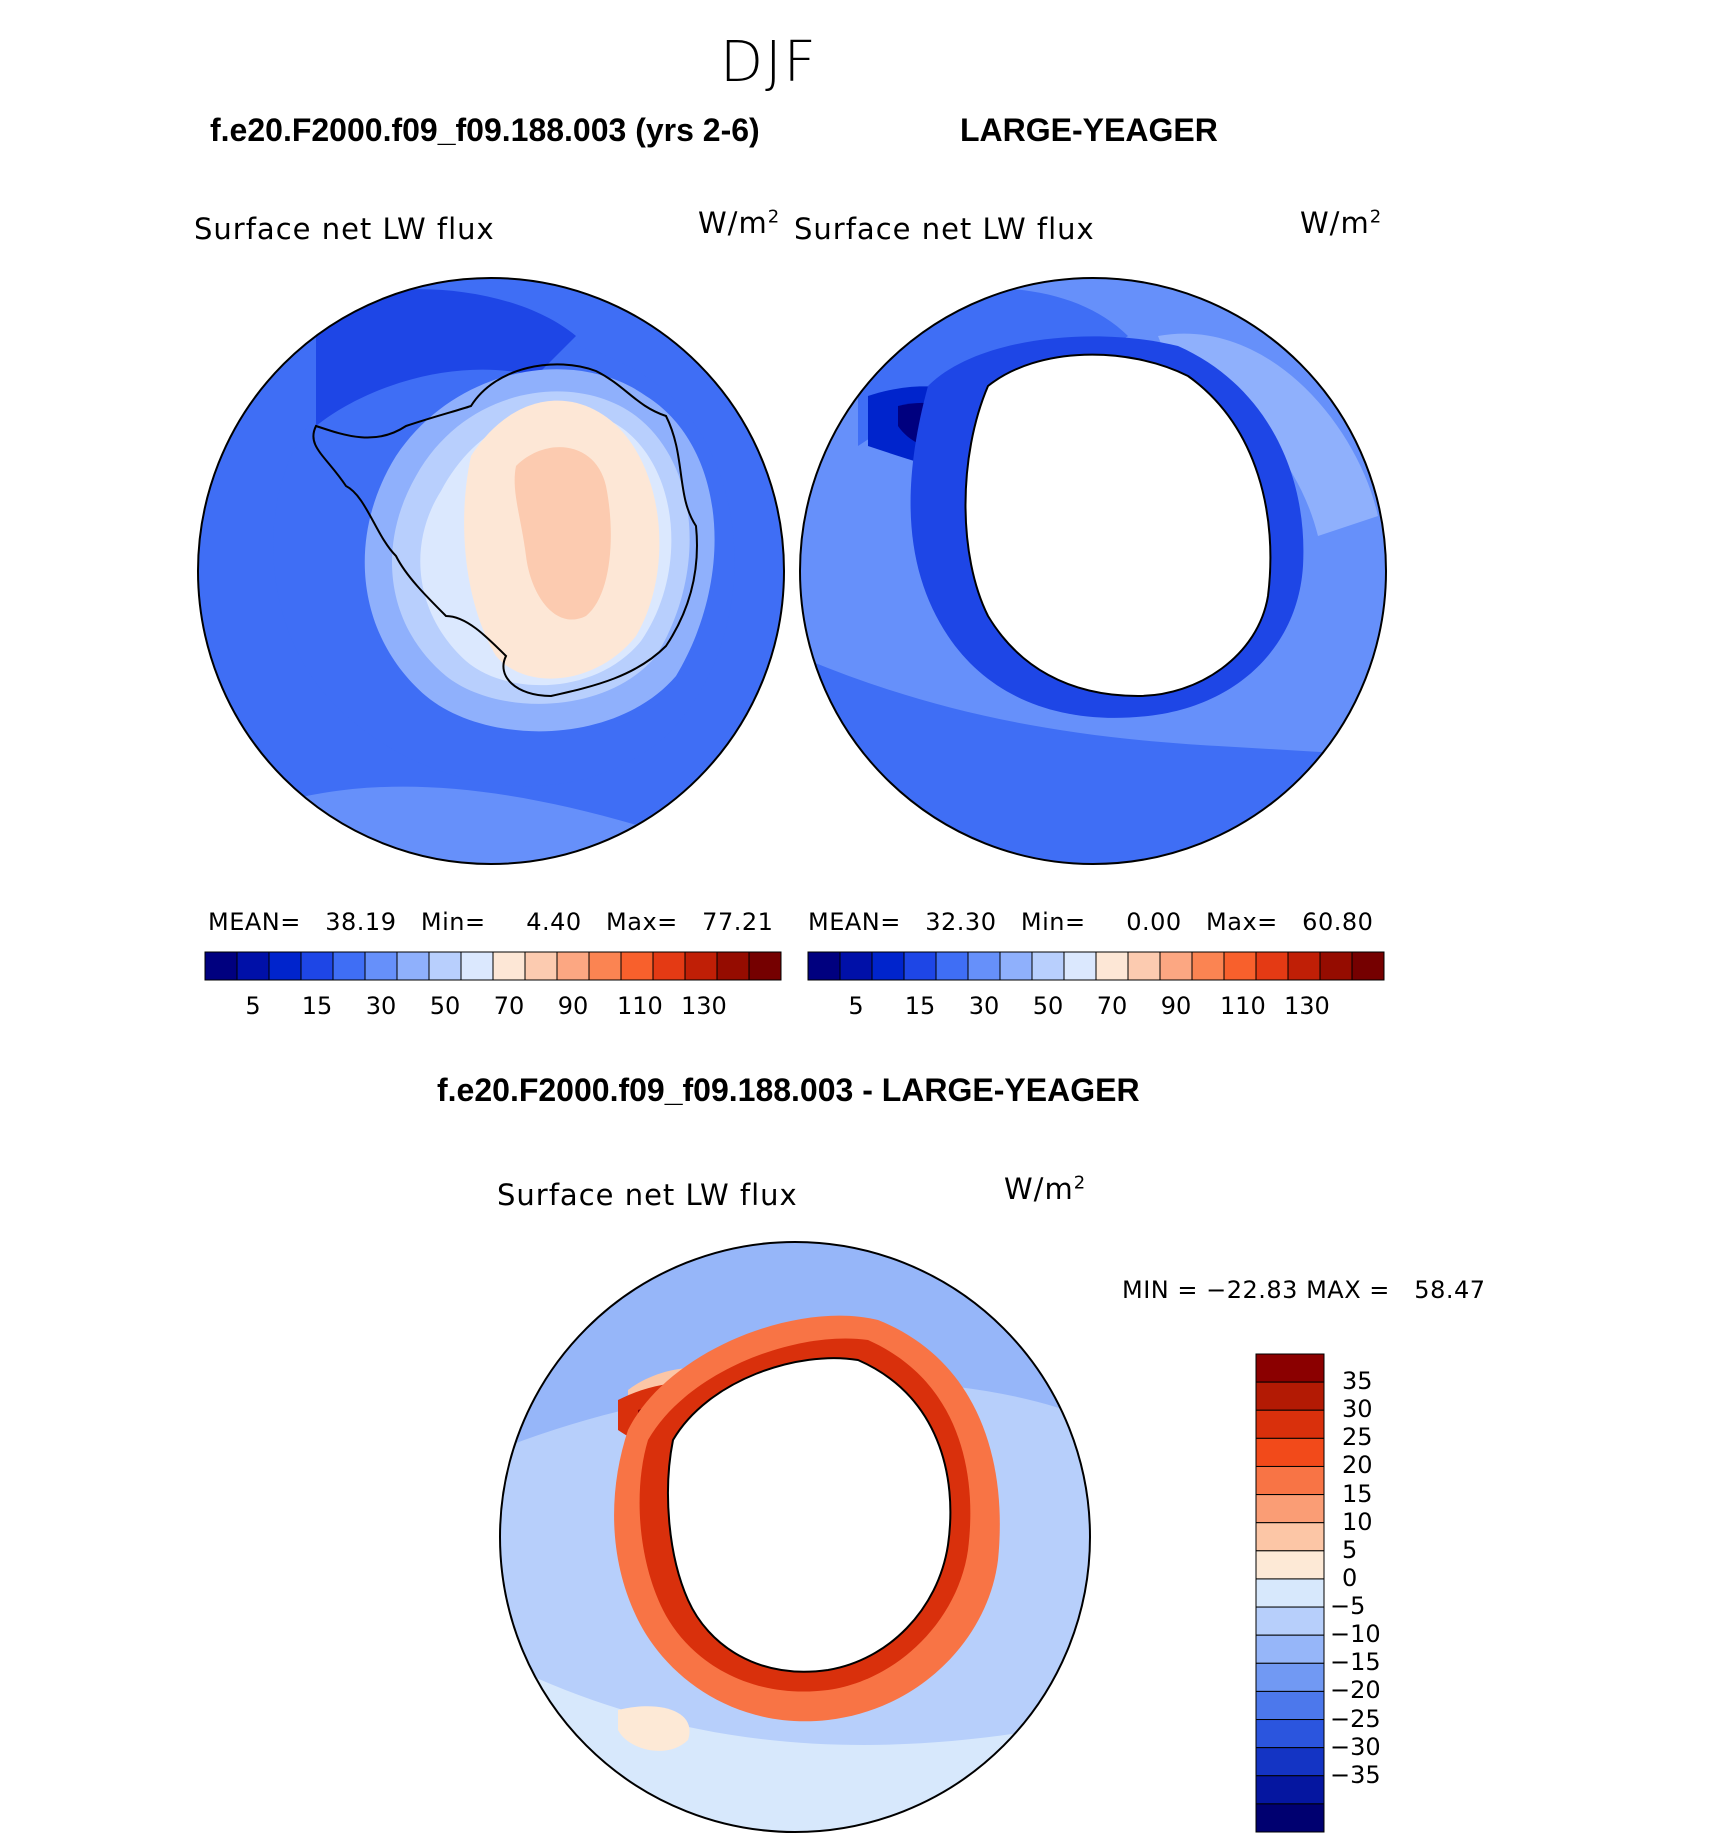 Image resolution: width=1710 pixels, height=1840 pixels. I want to click on colorbar-right, so click(1096, 966).